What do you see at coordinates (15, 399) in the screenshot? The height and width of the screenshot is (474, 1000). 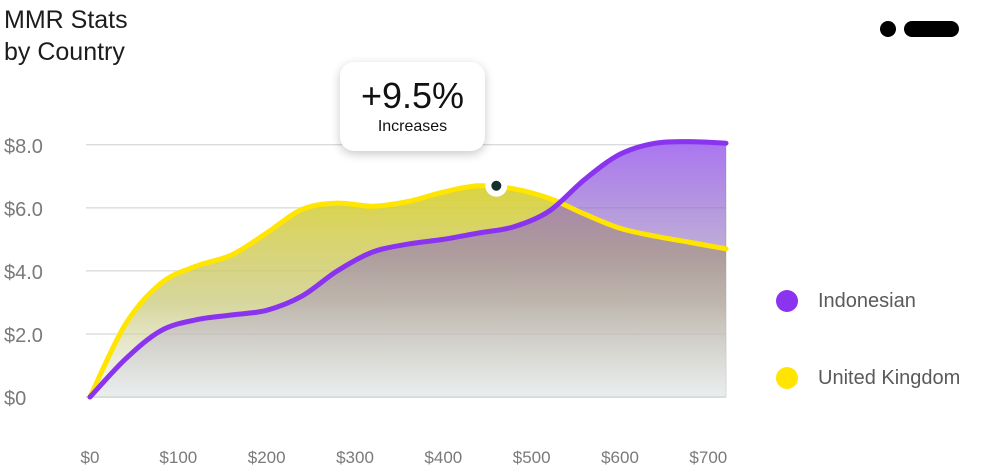 I see `y-tick-label: $0` at bounding box center [15, 399].